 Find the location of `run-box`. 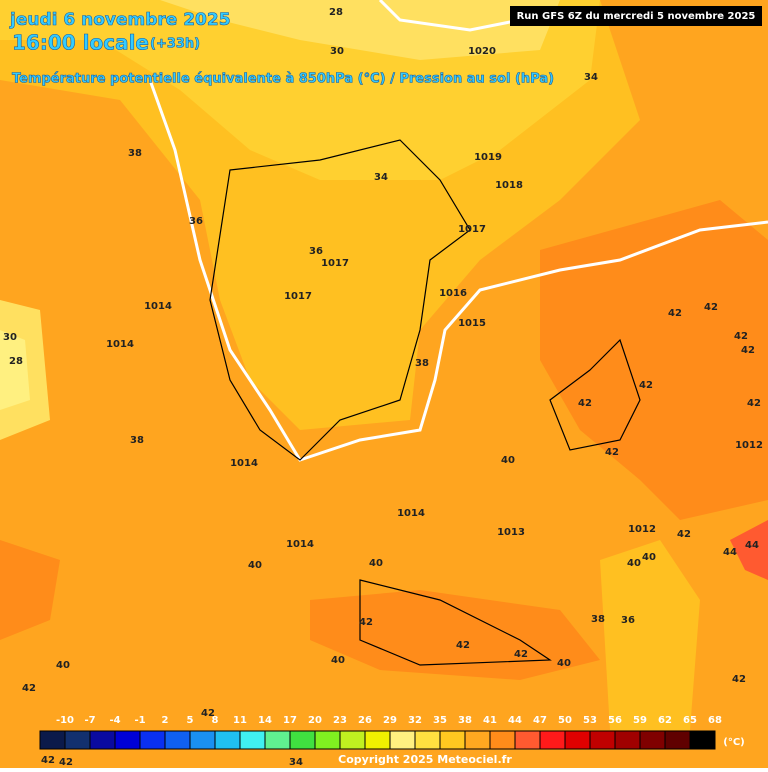

run-box is located at coordinates (636, 16).